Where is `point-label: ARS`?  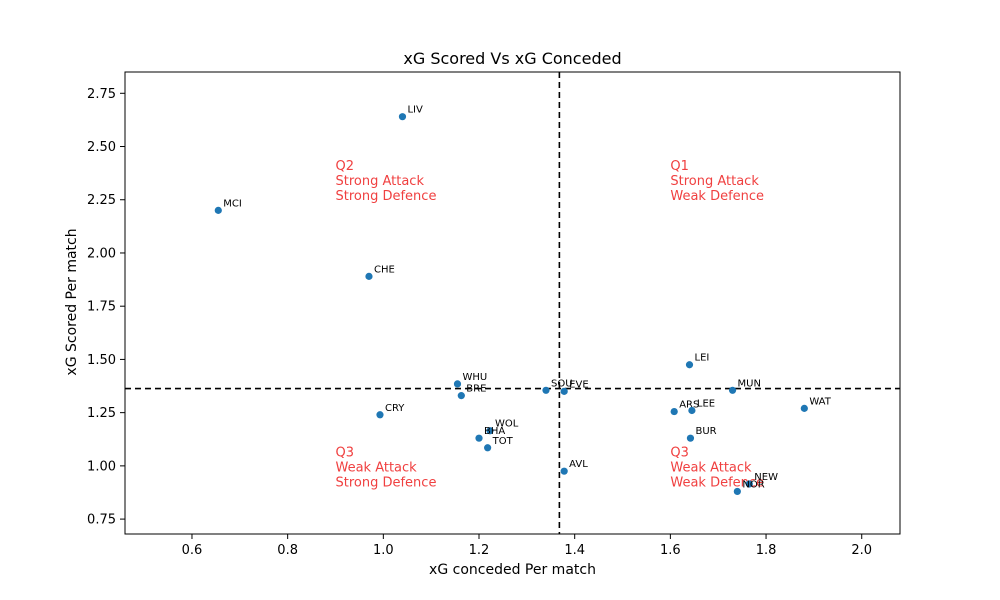 point-label: ARS is located at coordinates (689, 405).